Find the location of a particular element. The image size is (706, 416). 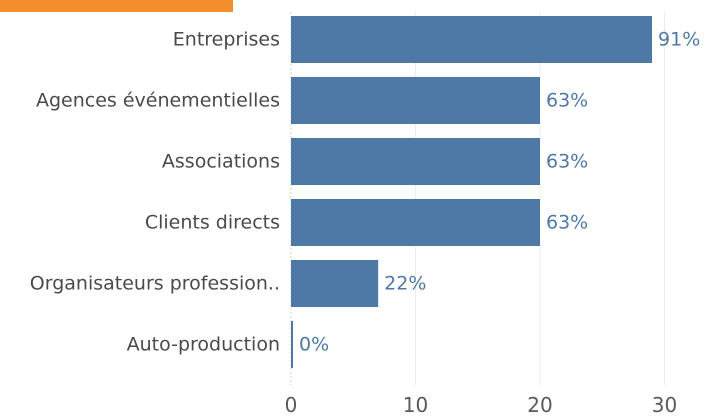

x-tick-label: 10 is located at coordinates (415, 404).